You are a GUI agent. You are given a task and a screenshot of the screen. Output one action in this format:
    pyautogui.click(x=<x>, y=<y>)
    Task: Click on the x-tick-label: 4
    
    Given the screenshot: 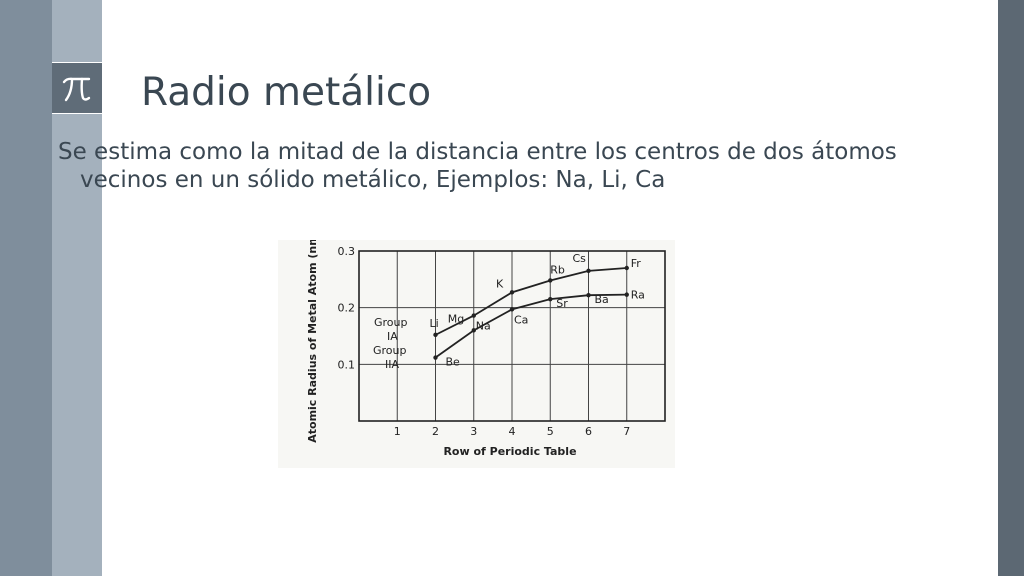 What is the action you would take?
    pyautogui.click(x=512, y=431)
    